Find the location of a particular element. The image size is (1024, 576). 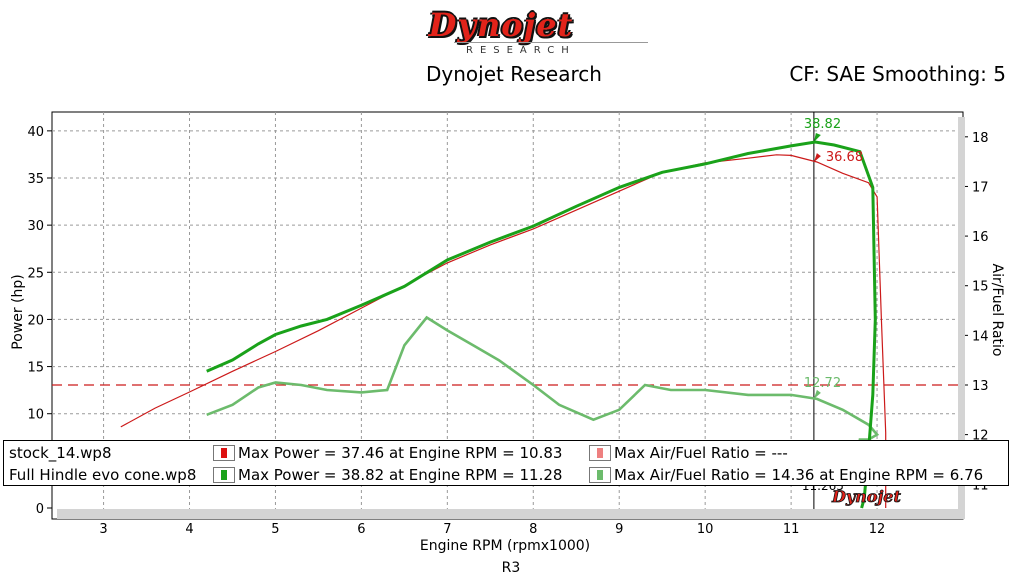

x-tick-label: 12 is located at coordinates (877, 529).